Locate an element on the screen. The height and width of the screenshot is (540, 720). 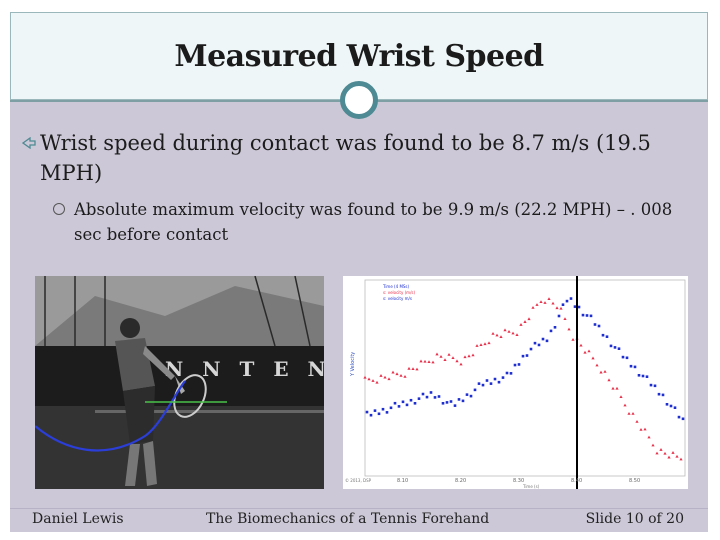
x-axis-label: Time (s) is located at coordinates (531, 486).